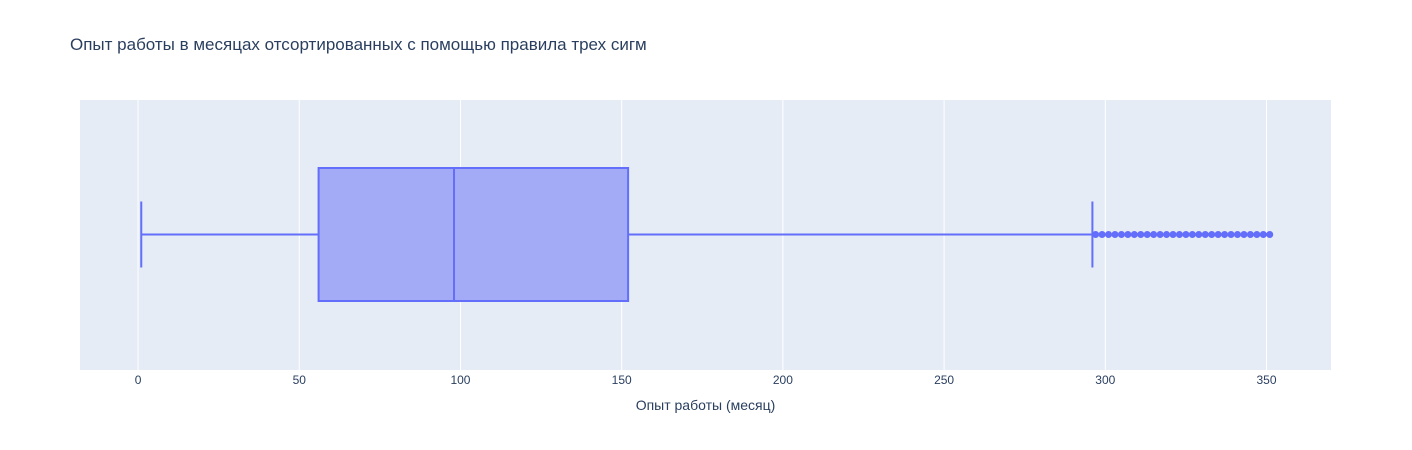 This screenshot has height=450, width=1412. What do you see at coordinates (944, 380) in the screenshot?
I see `x-tick-label: 250` at bounding box center [944, 380].